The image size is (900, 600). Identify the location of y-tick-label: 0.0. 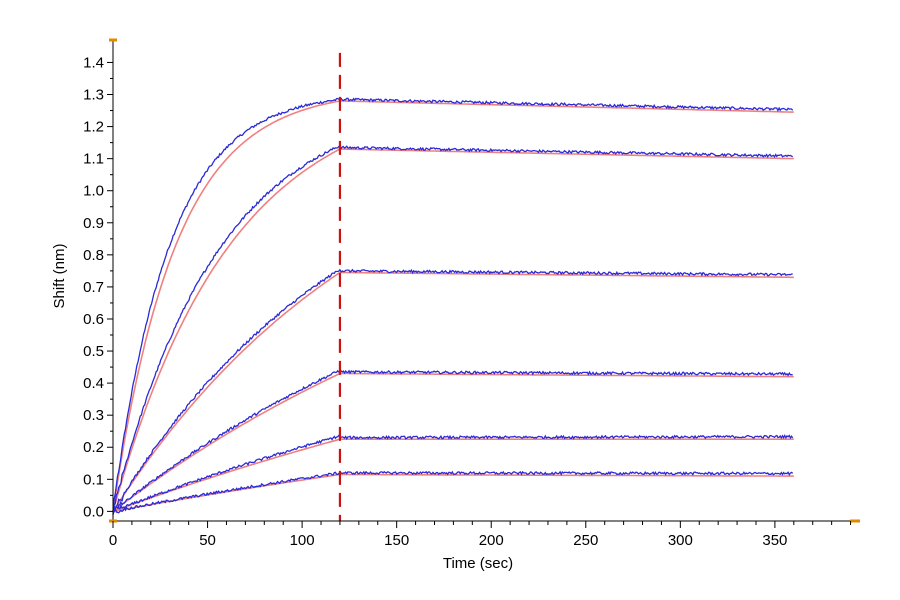
(93, 511).